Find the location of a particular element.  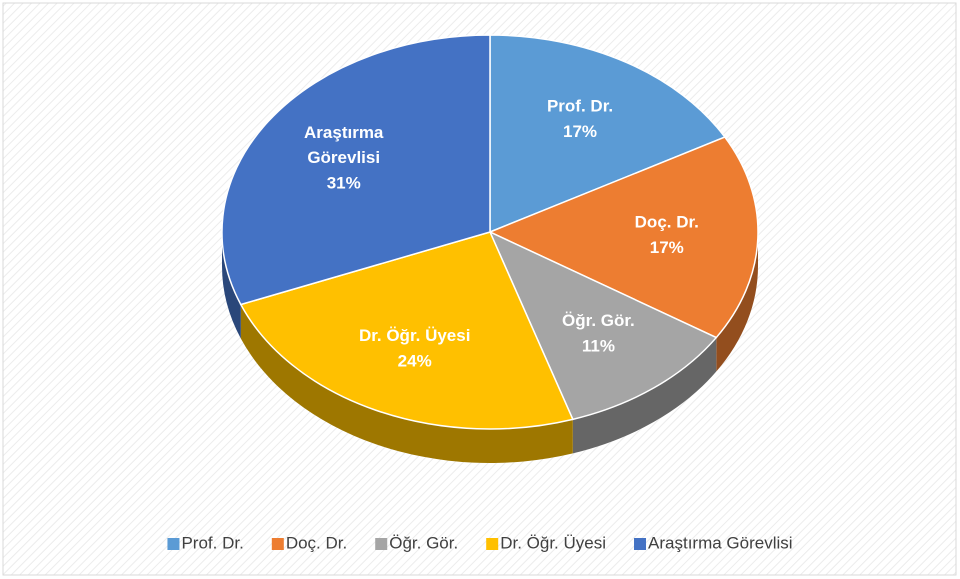

data-label-value: 31% is located at coordinates (344, 182).